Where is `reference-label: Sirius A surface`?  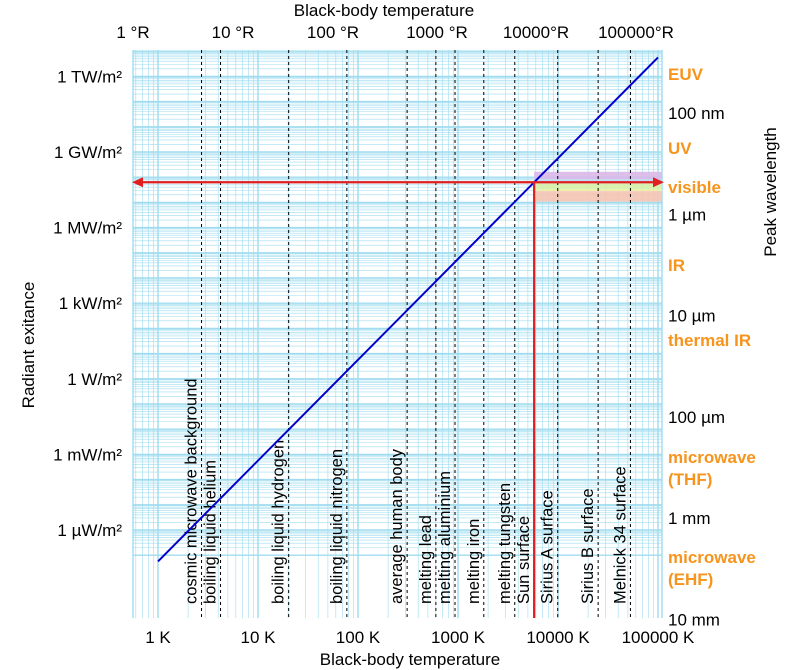
reference-label: Sirius A surface is located at coordinates (548, 547).